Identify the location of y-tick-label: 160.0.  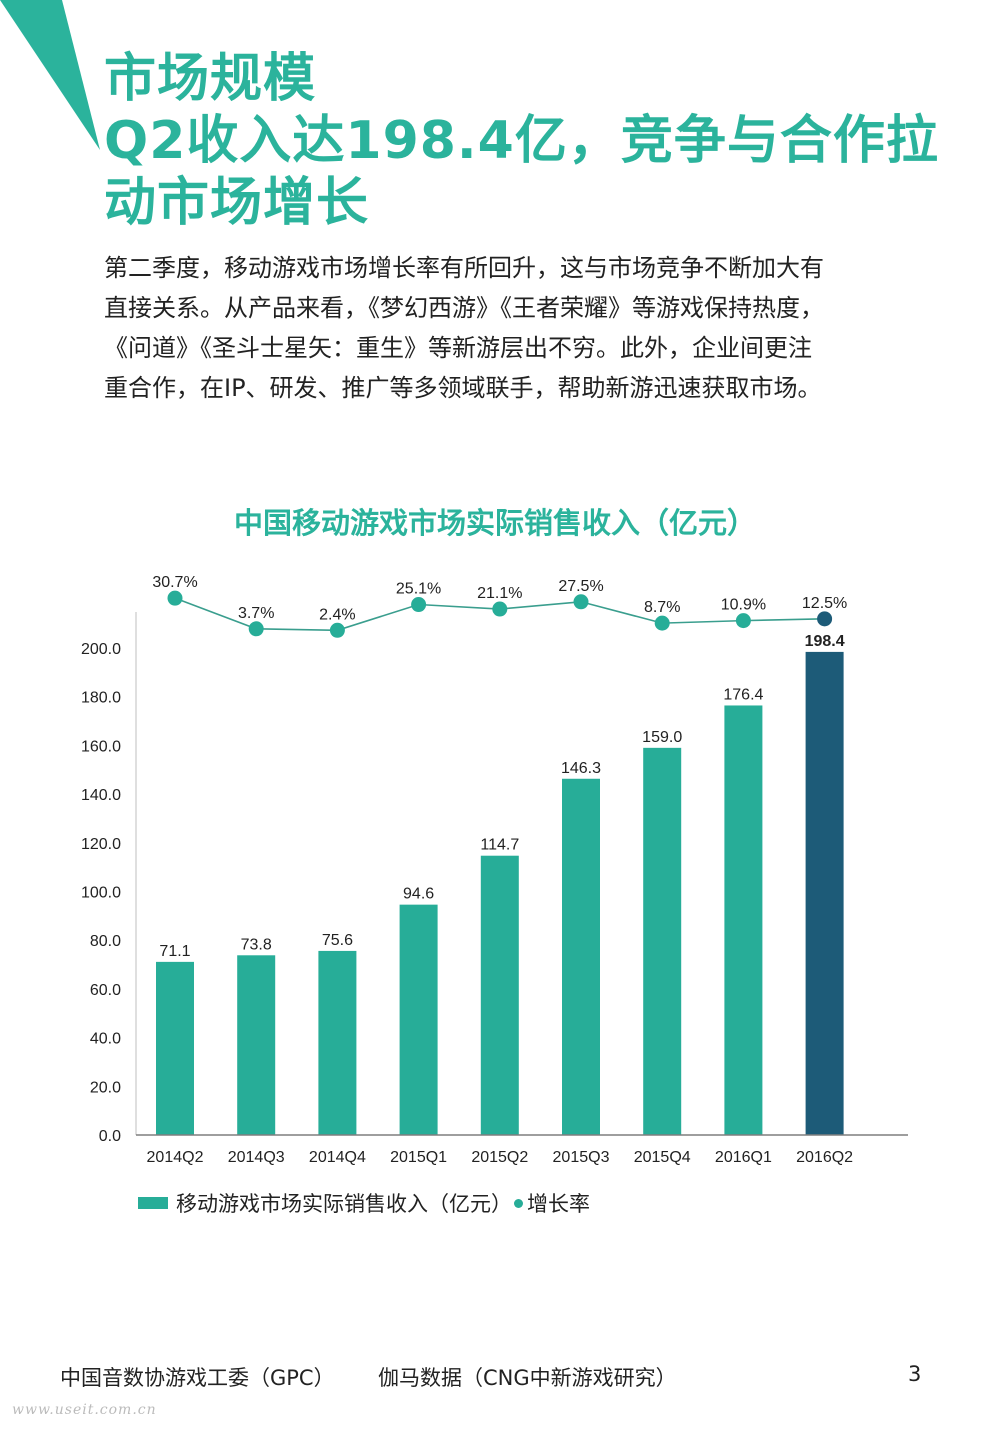
(101, 746).